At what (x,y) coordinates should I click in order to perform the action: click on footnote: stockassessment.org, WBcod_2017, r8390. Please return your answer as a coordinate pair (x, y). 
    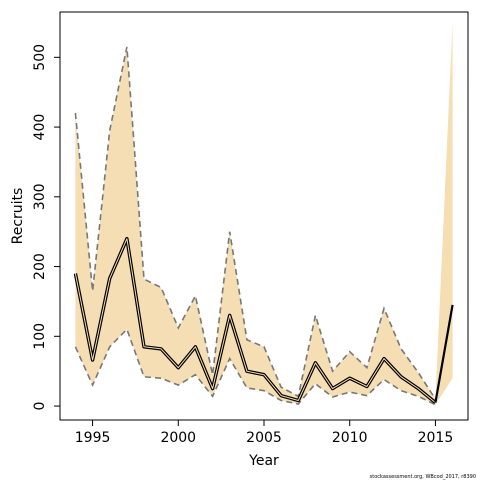
    Looking at the image, I should click on (423, 477).